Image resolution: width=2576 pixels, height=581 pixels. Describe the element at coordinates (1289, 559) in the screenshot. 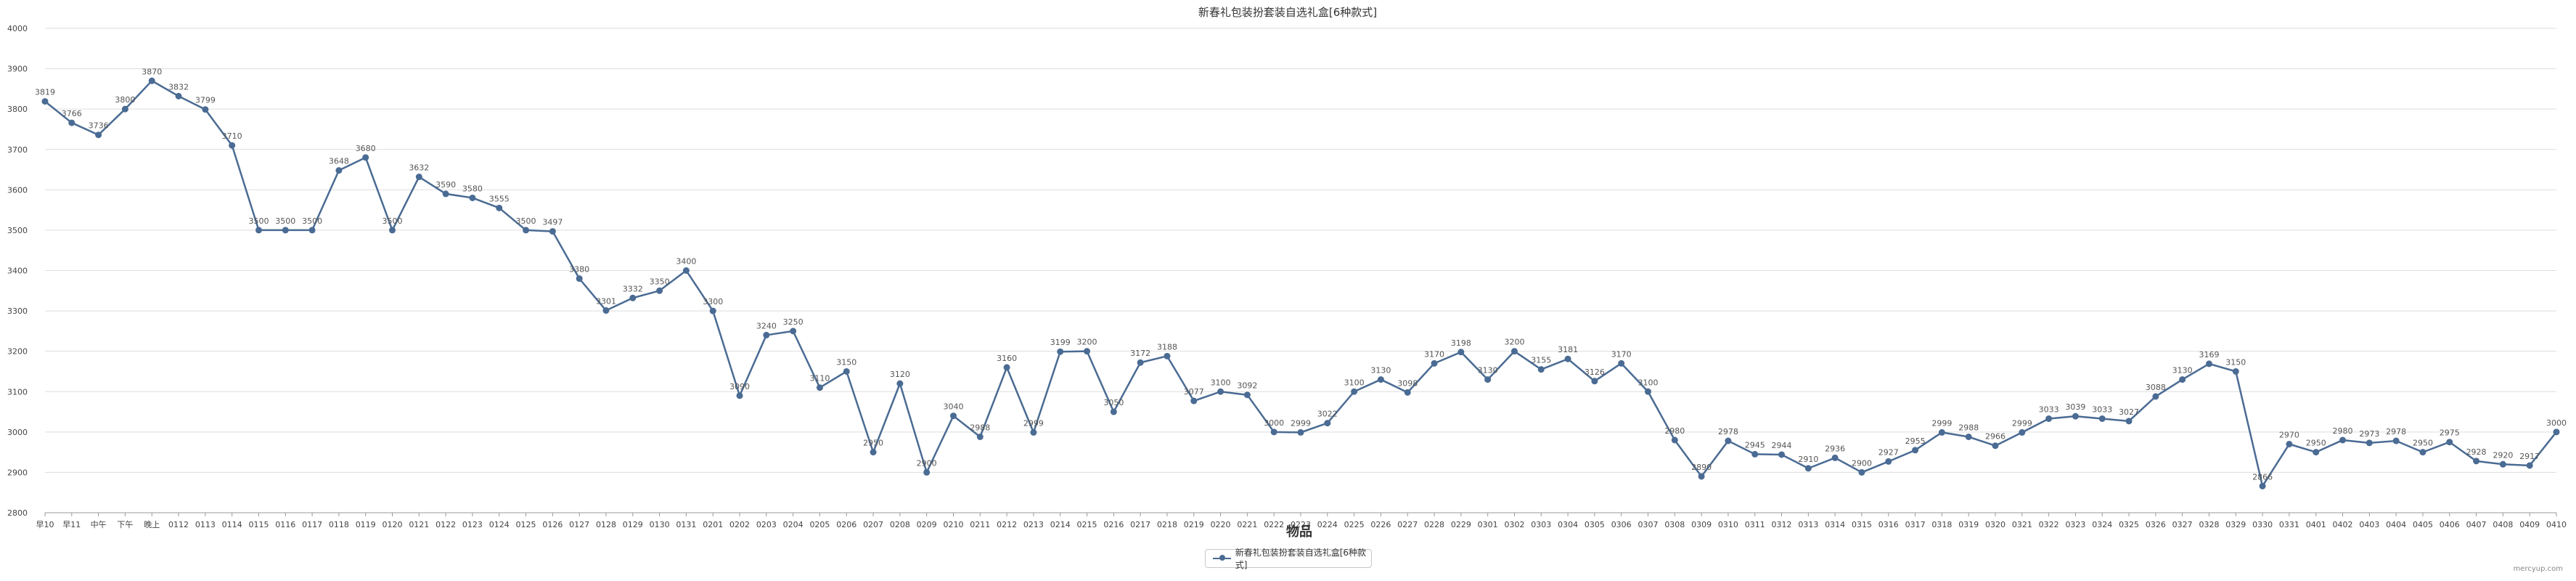

I see `legend: 新春礼包装扮套装自选礼盒[6种款式]` at that location.